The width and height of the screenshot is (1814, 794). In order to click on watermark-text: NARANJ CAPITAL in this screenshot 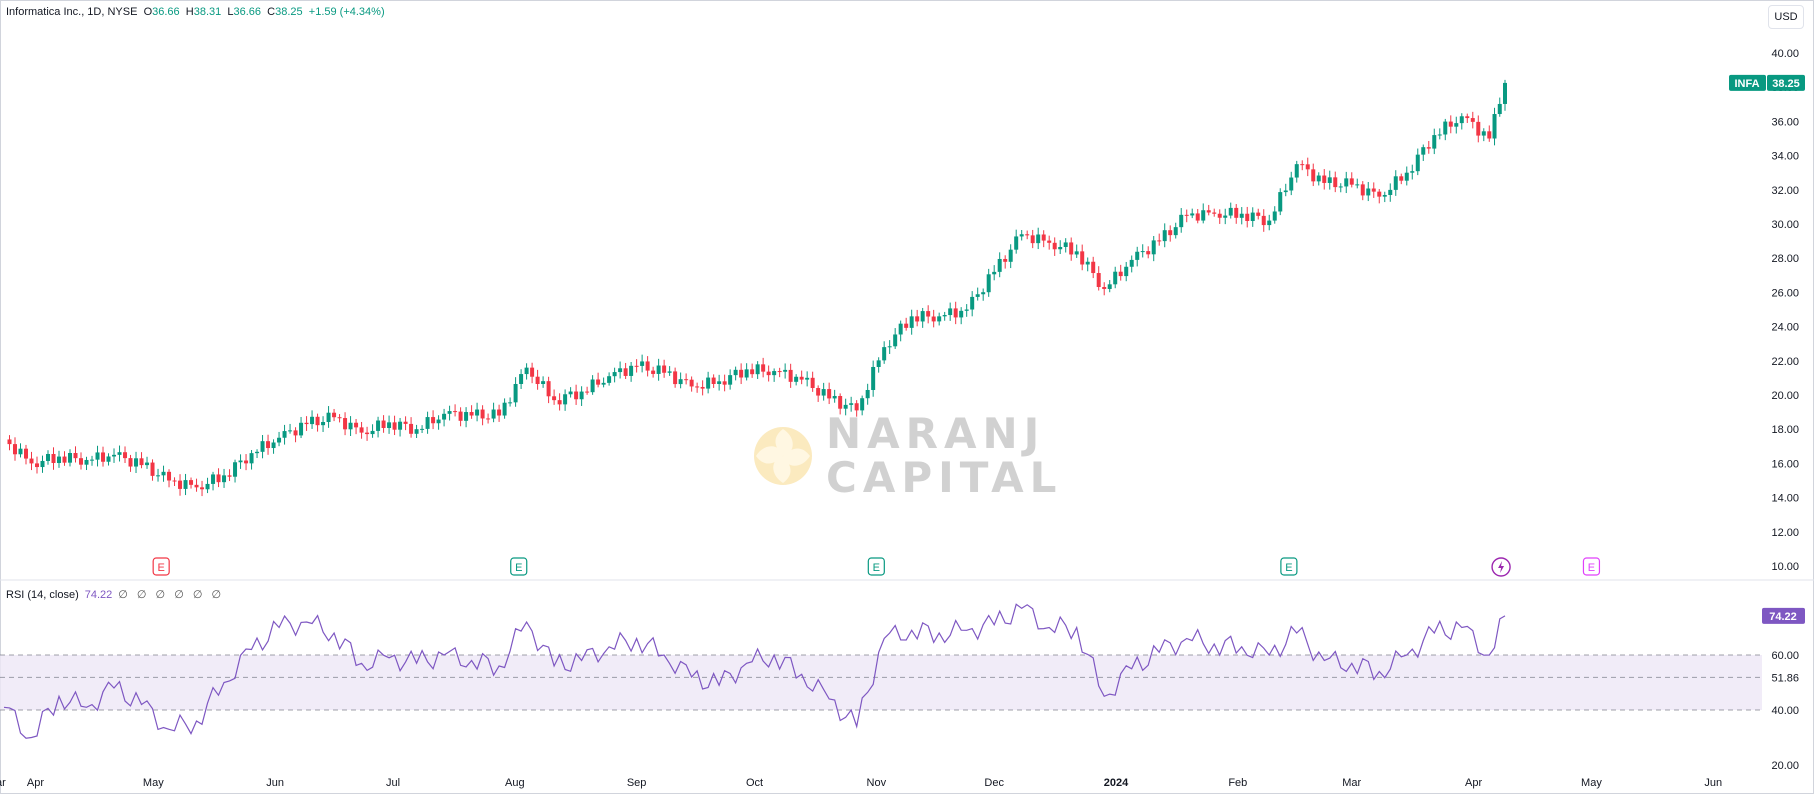, I will do `click(944, 456)`.